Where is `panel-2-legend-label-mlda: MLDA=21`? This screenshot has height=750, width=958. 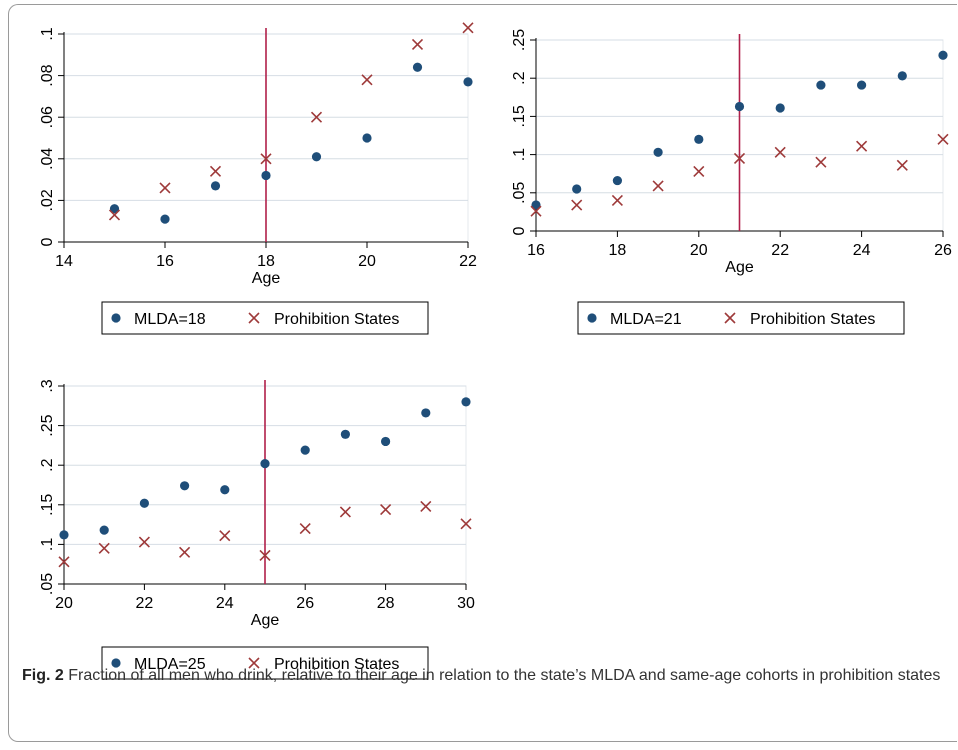
panel-2-legend-label-mlda: MLDA=21 is located at coordinates (646, 319).